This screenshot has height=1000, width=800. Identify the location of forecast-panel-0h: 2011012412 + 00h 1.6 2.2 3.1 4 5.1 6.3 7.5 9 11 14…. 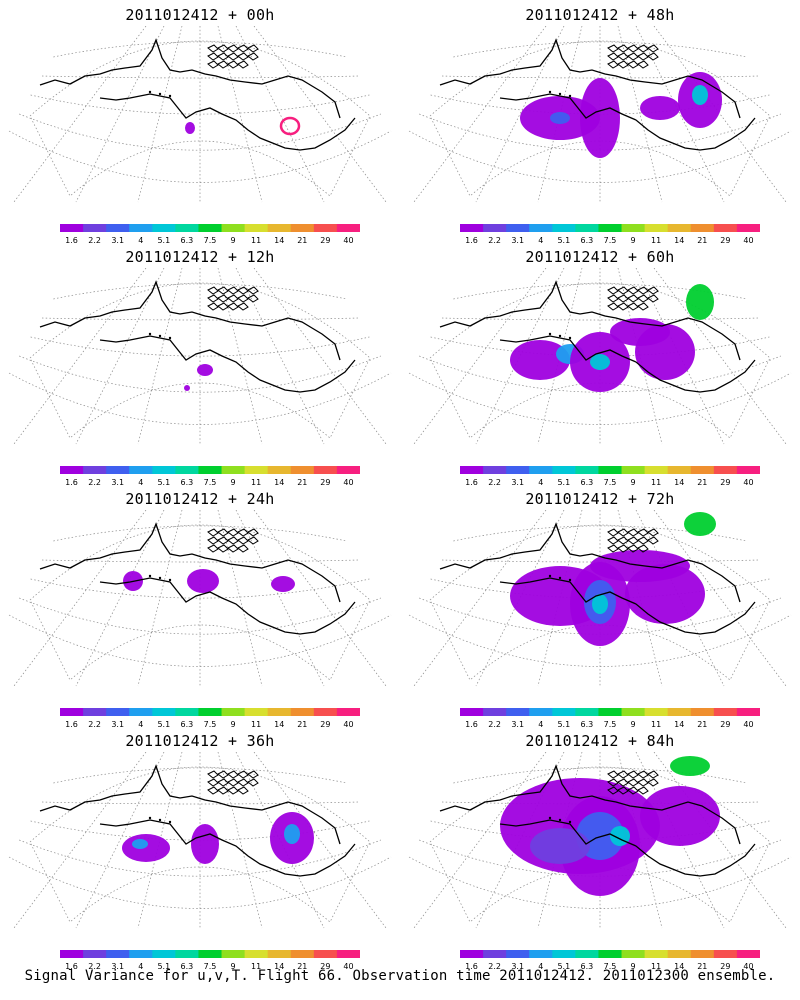
(200, 122).